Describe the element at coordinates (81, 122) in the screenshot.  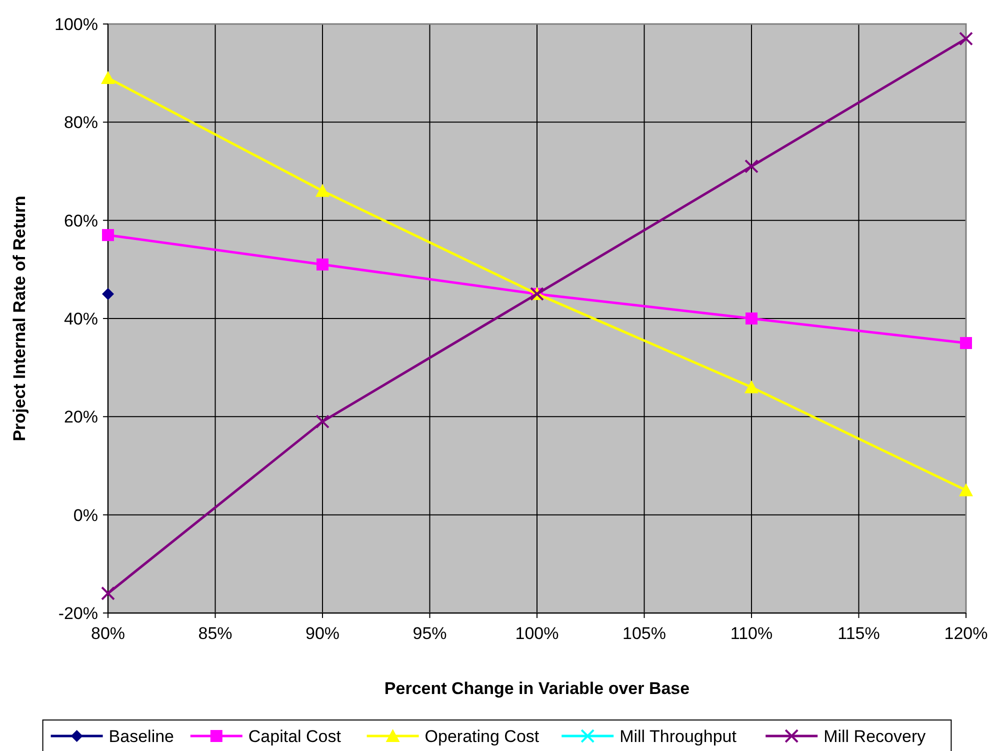
I see `y-tick-label: 80%` at that location.